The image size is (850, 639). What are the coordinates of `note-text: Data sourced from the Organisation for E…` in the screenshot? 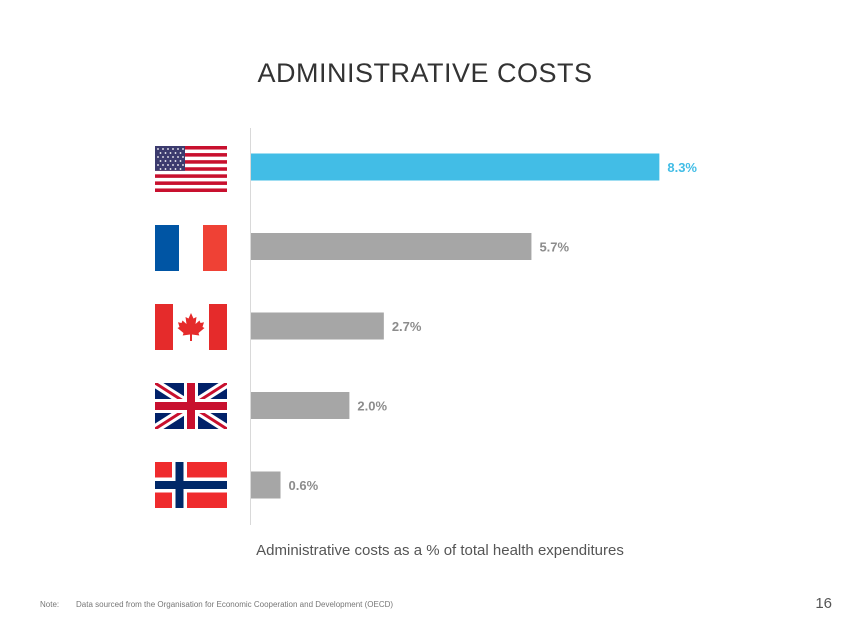 It's located at (235, 604).